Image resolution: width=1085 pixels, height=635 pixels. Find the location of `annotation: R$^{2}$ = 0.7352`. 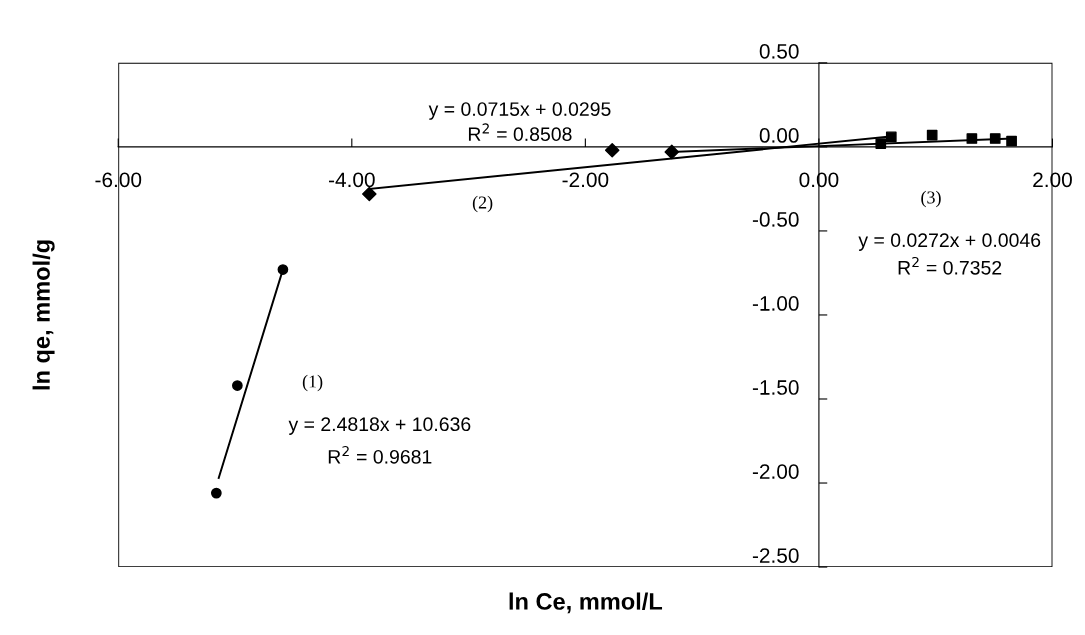

annotation: R$^{2}$ = 0.7352 is located at coordinates (950, 265).